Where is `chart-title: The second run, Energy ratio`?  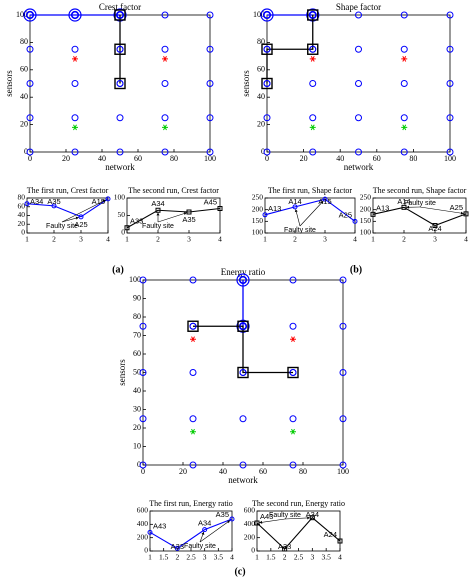
chart-title: The second run, Energy ratio is located at coordinates (298, 503).